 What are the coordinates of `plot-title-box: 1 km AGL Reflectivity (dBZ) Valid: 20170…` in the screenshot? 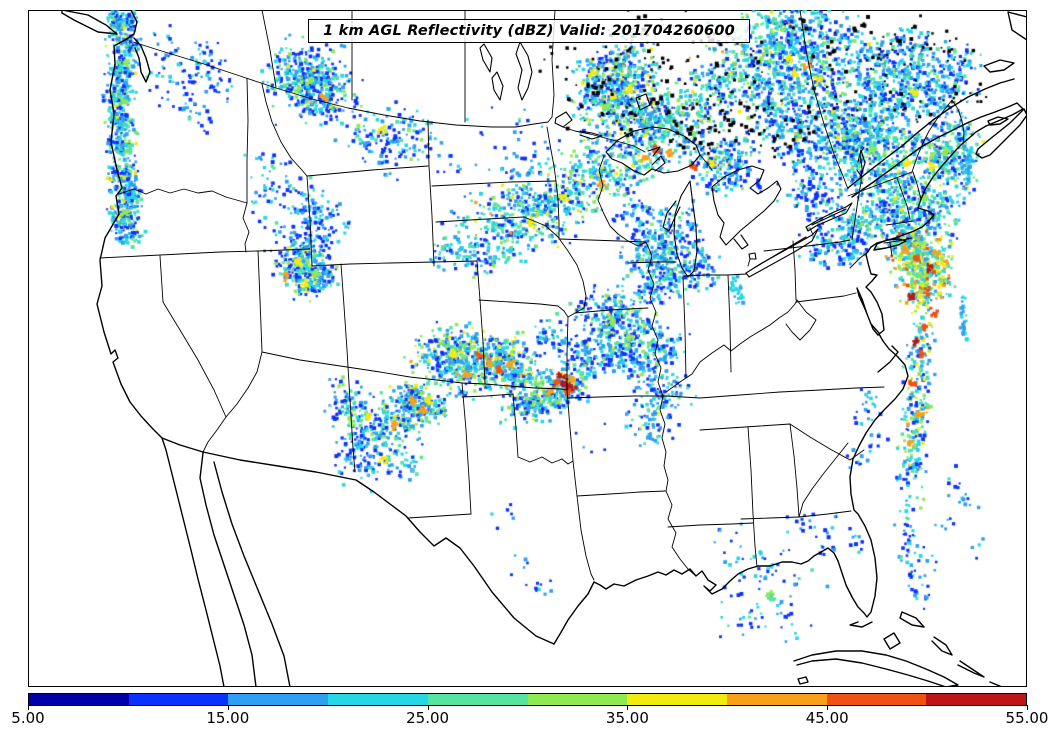 It's located at (529, 31).